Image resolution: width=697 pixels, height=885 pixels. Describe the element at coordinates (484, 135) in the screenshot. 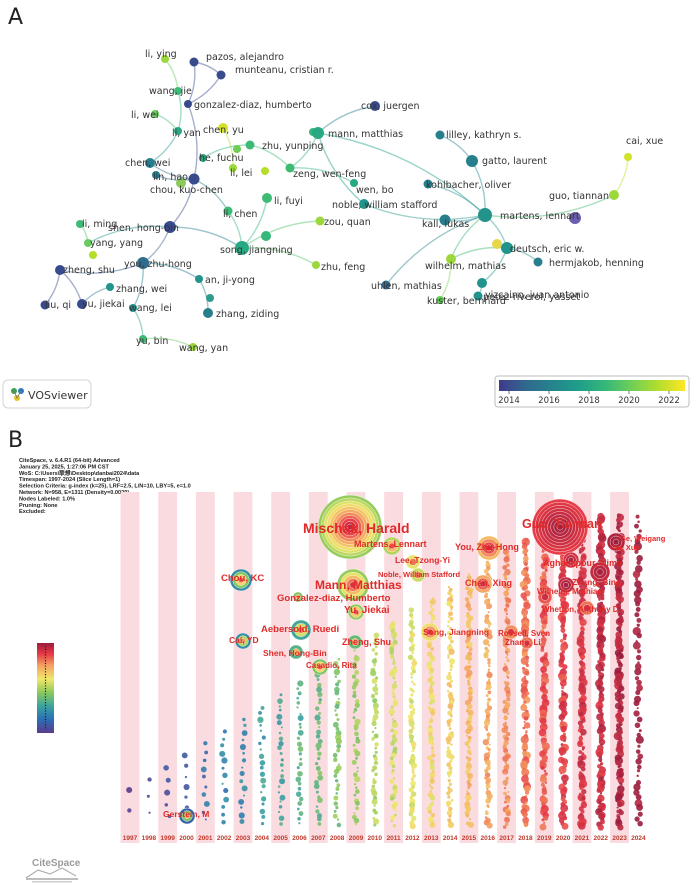

I see `network-label-lilley-kathryn-s: lilley, kathryn s.` at that location.